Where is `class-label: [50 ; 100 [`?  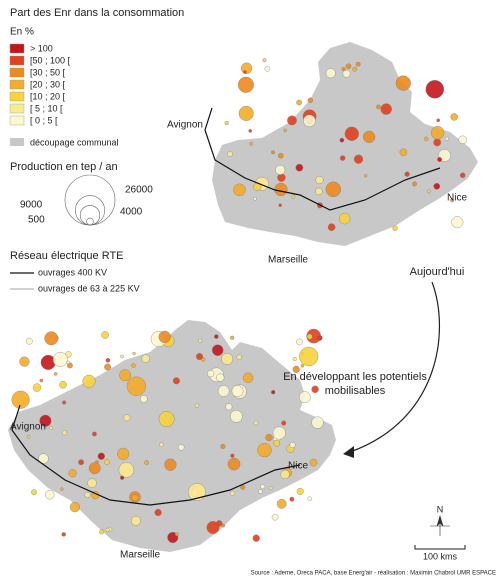
class-label: [50 ; 100 [ is located at coordinates (50, 60).